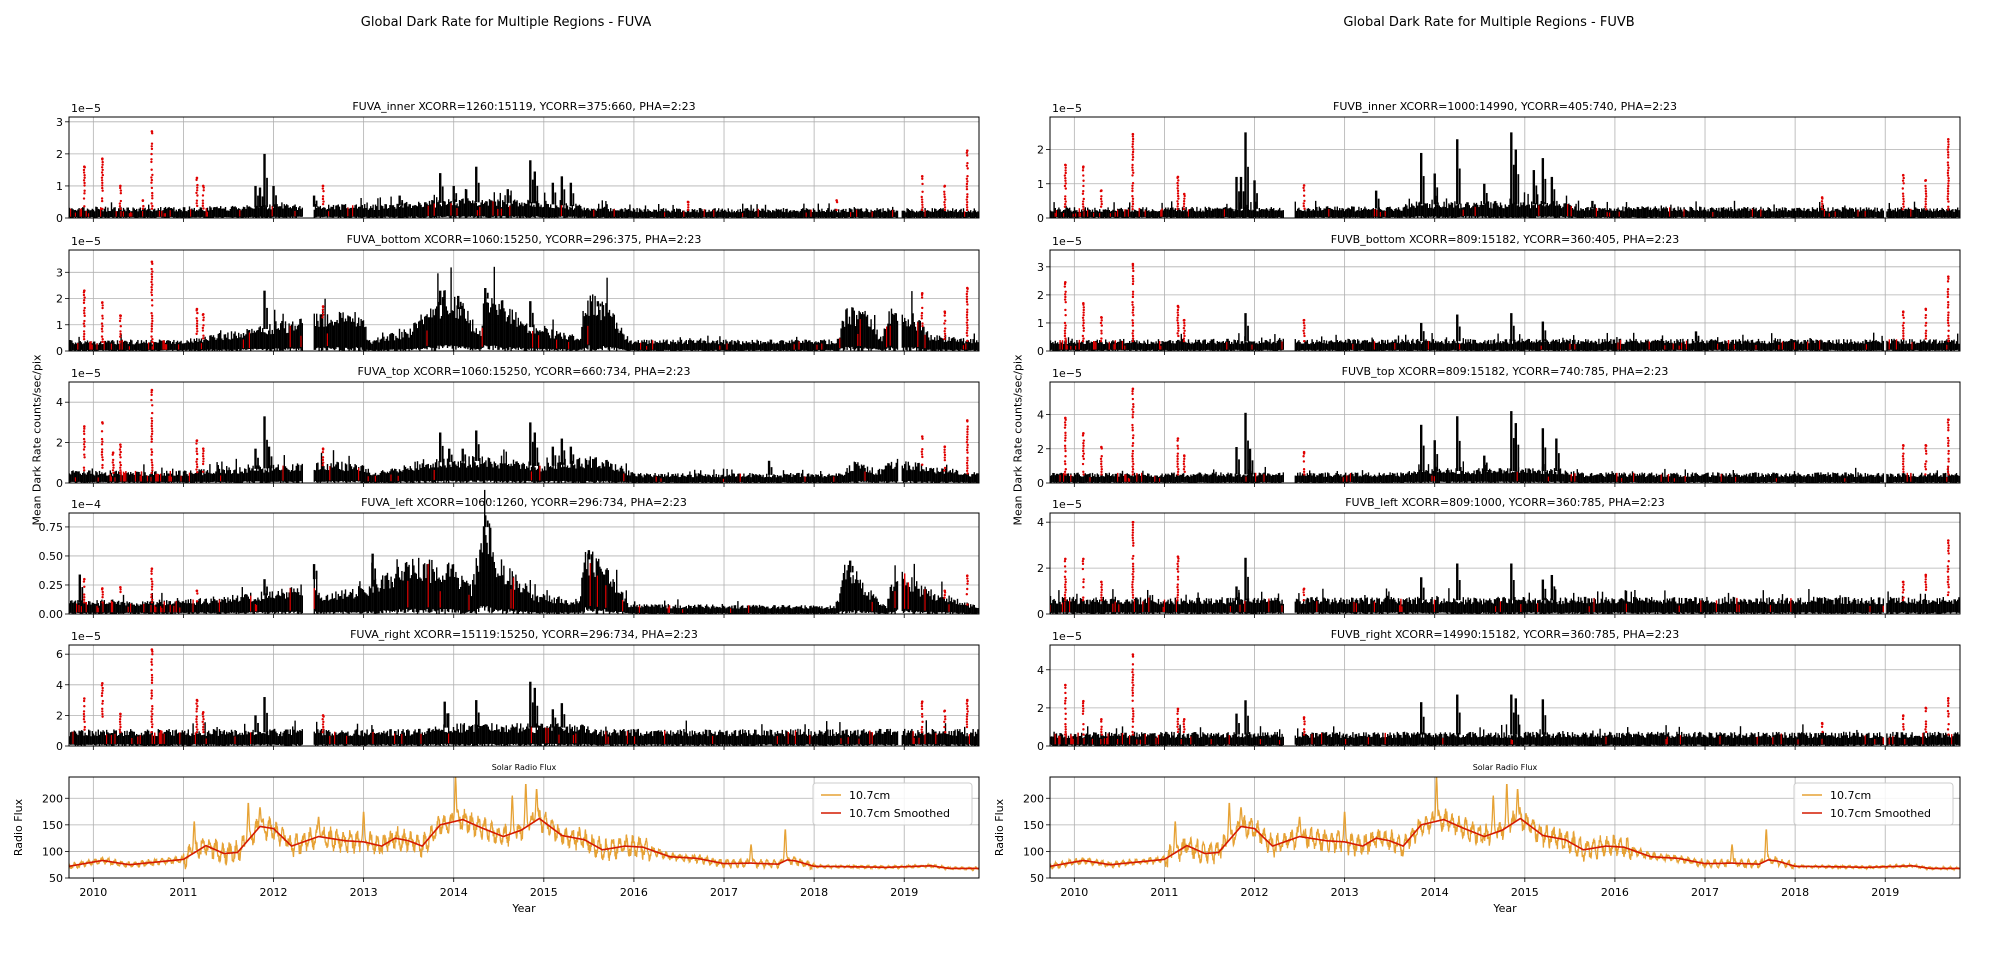 This screenshot has height=961, width=1998. Describe the element at coordinates (86, 504) in the screenshot. I see `axis-scale-label: 1e−4` at that location.